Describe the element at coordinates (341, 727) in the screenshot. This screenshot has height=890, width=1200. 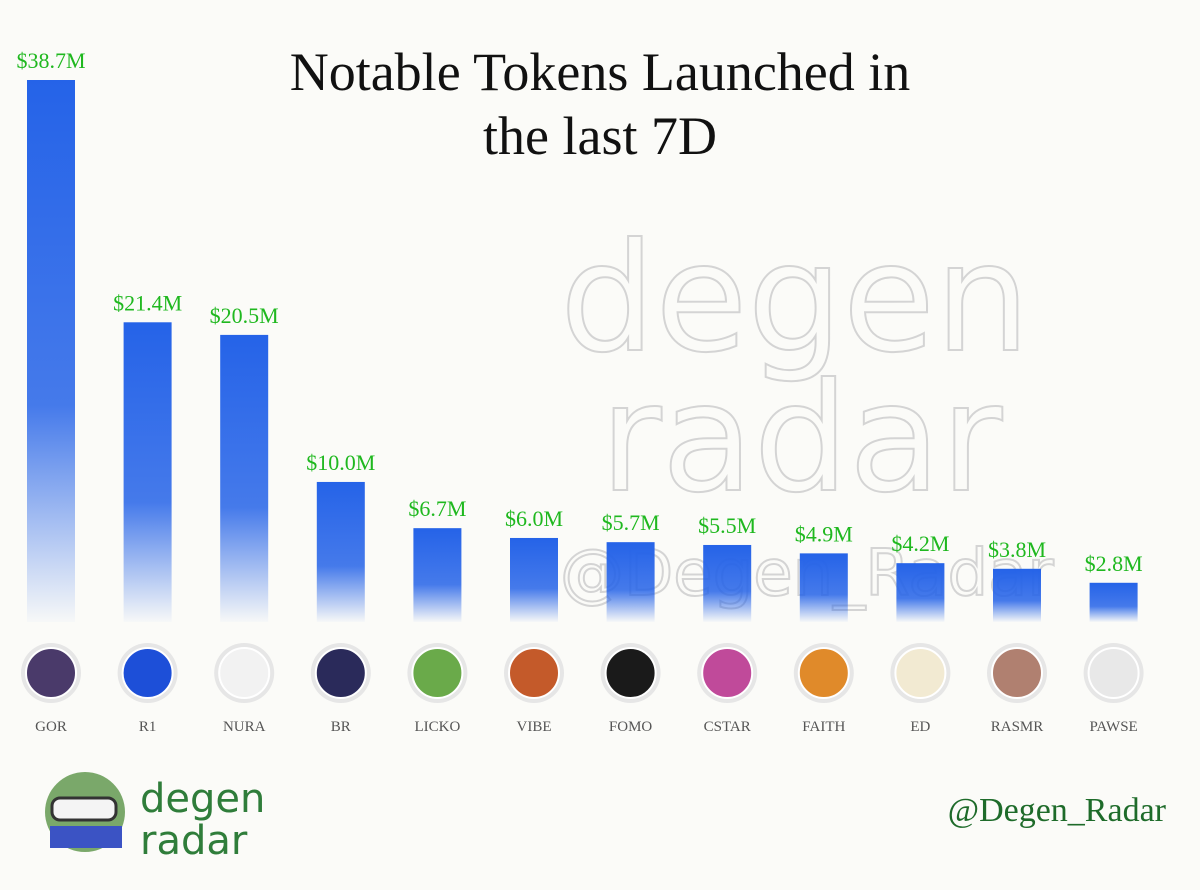
I see `x-tick-label: BR` at that location.